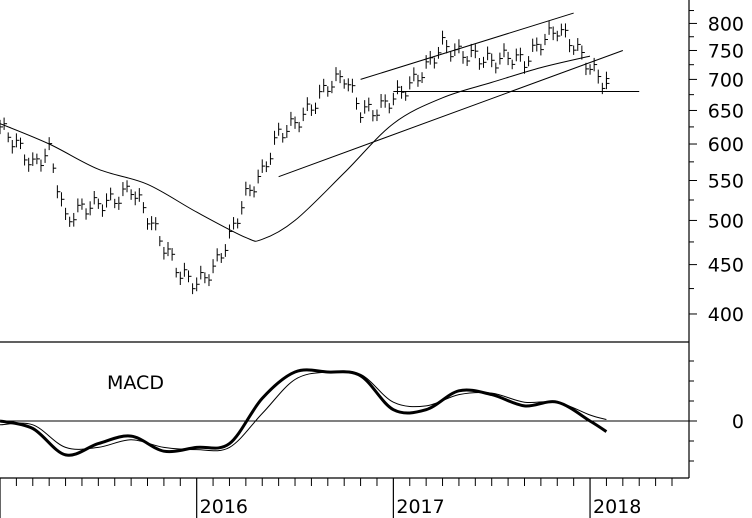 This screenshot has height=518, width=752. Describe the element at coordinates (726, 111) in the screenshot. I see `price-tick-label: 650` at that location.